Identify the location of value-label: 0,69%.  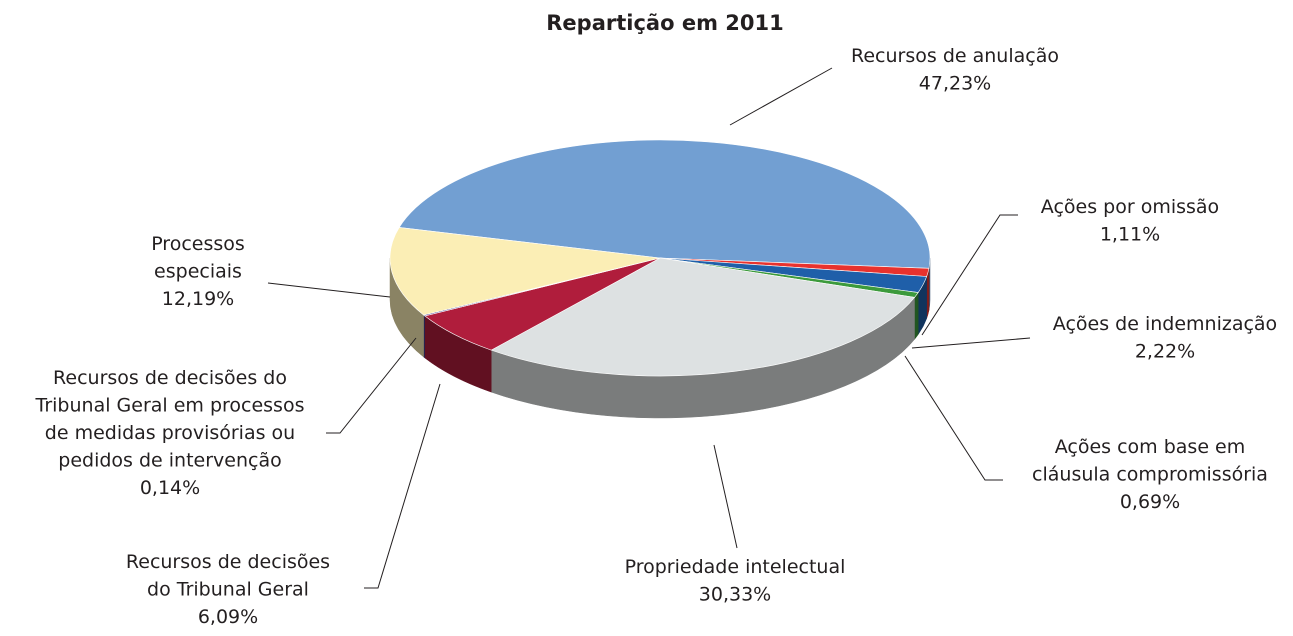
(1150, 502).